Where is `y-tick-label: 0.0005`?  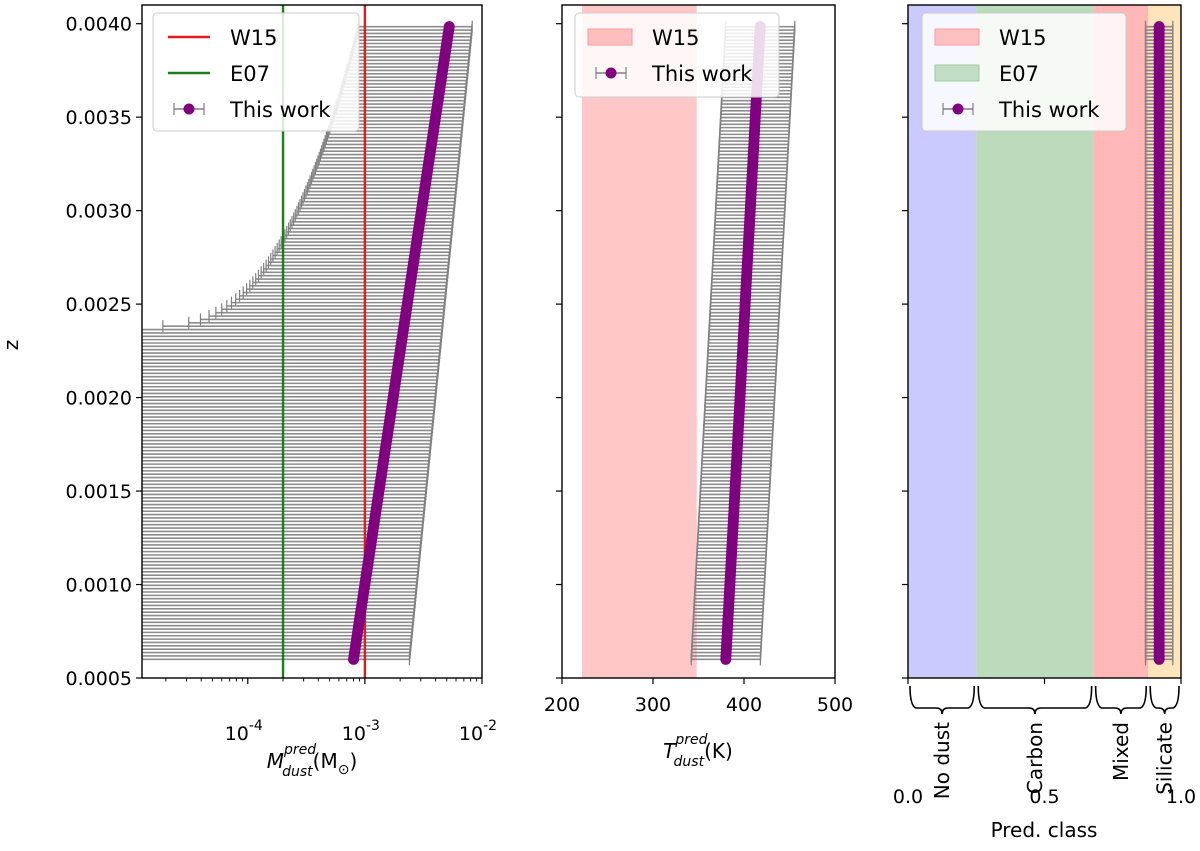
y-tick-label: 0.0005 is located at coordinates (99, 679).